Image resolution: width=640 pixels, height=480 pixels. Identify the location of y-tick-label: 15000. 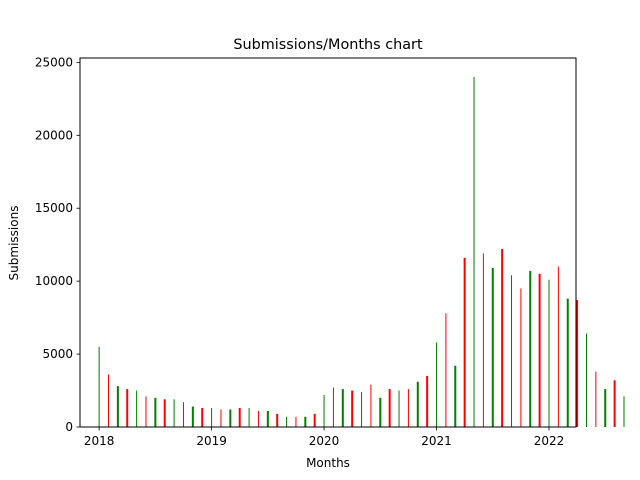
(54, 208).